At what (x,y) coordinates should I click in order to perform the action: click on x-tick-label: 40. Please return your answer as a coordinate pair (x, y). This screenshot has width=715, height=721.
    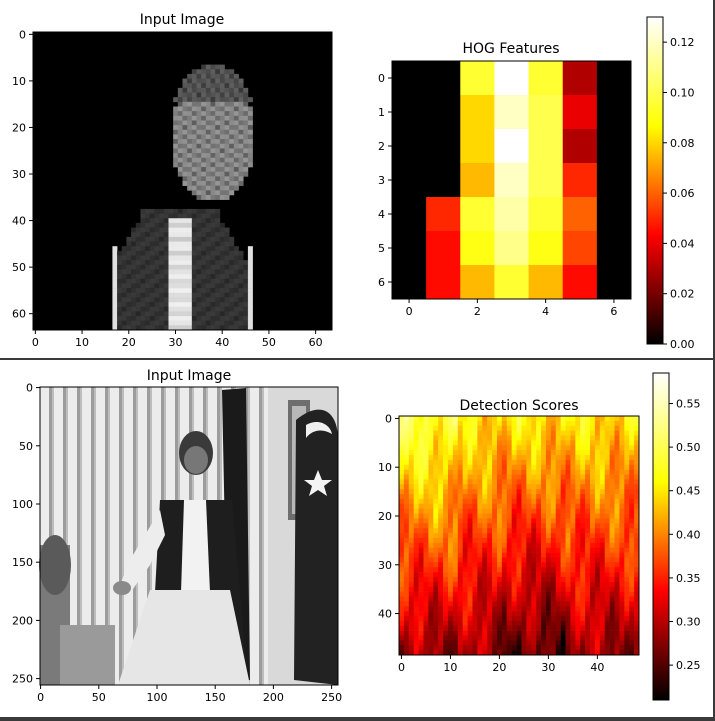
    Looking at the image, I should click on (222, 342).